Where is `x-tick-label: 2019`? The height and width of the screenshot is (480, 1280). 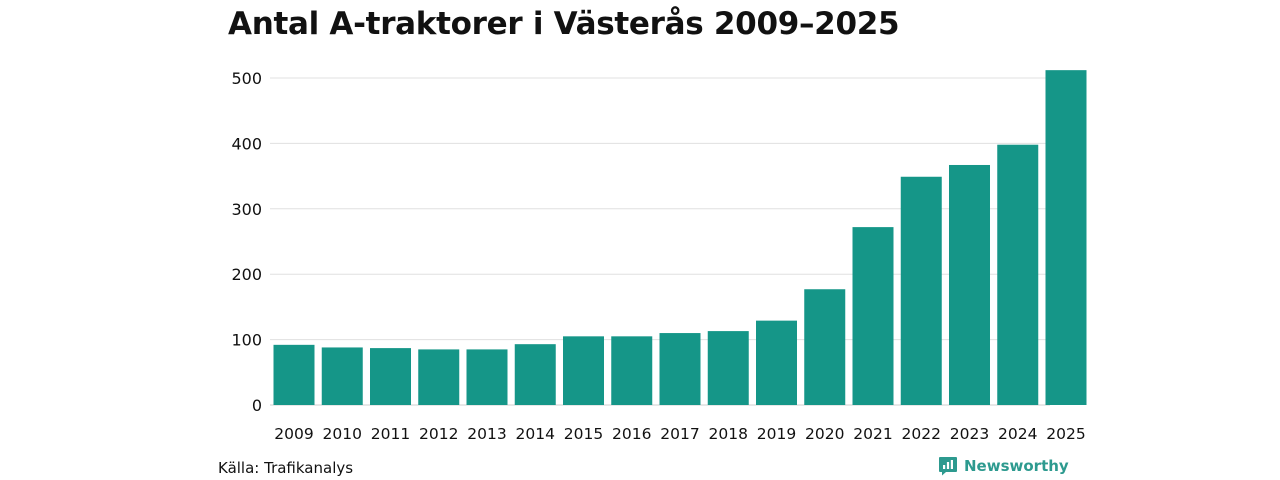
x-tick-label: 2019 is located at coordinates (776, 434).